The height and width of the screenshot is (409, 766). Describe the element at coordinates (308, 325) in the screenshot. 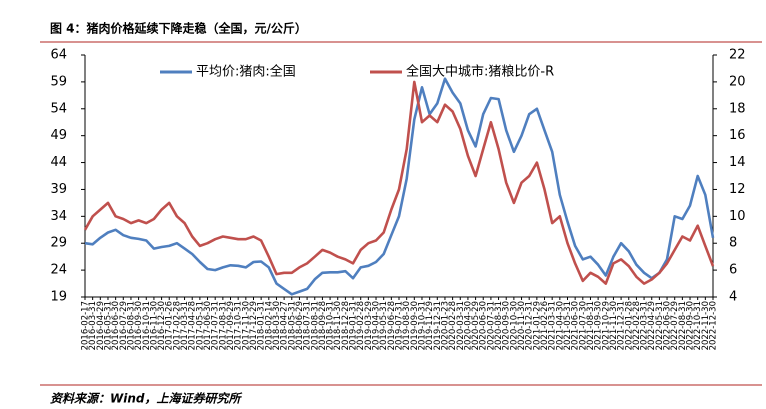

I see `x-tick-label: 2018-07-31` at that location.